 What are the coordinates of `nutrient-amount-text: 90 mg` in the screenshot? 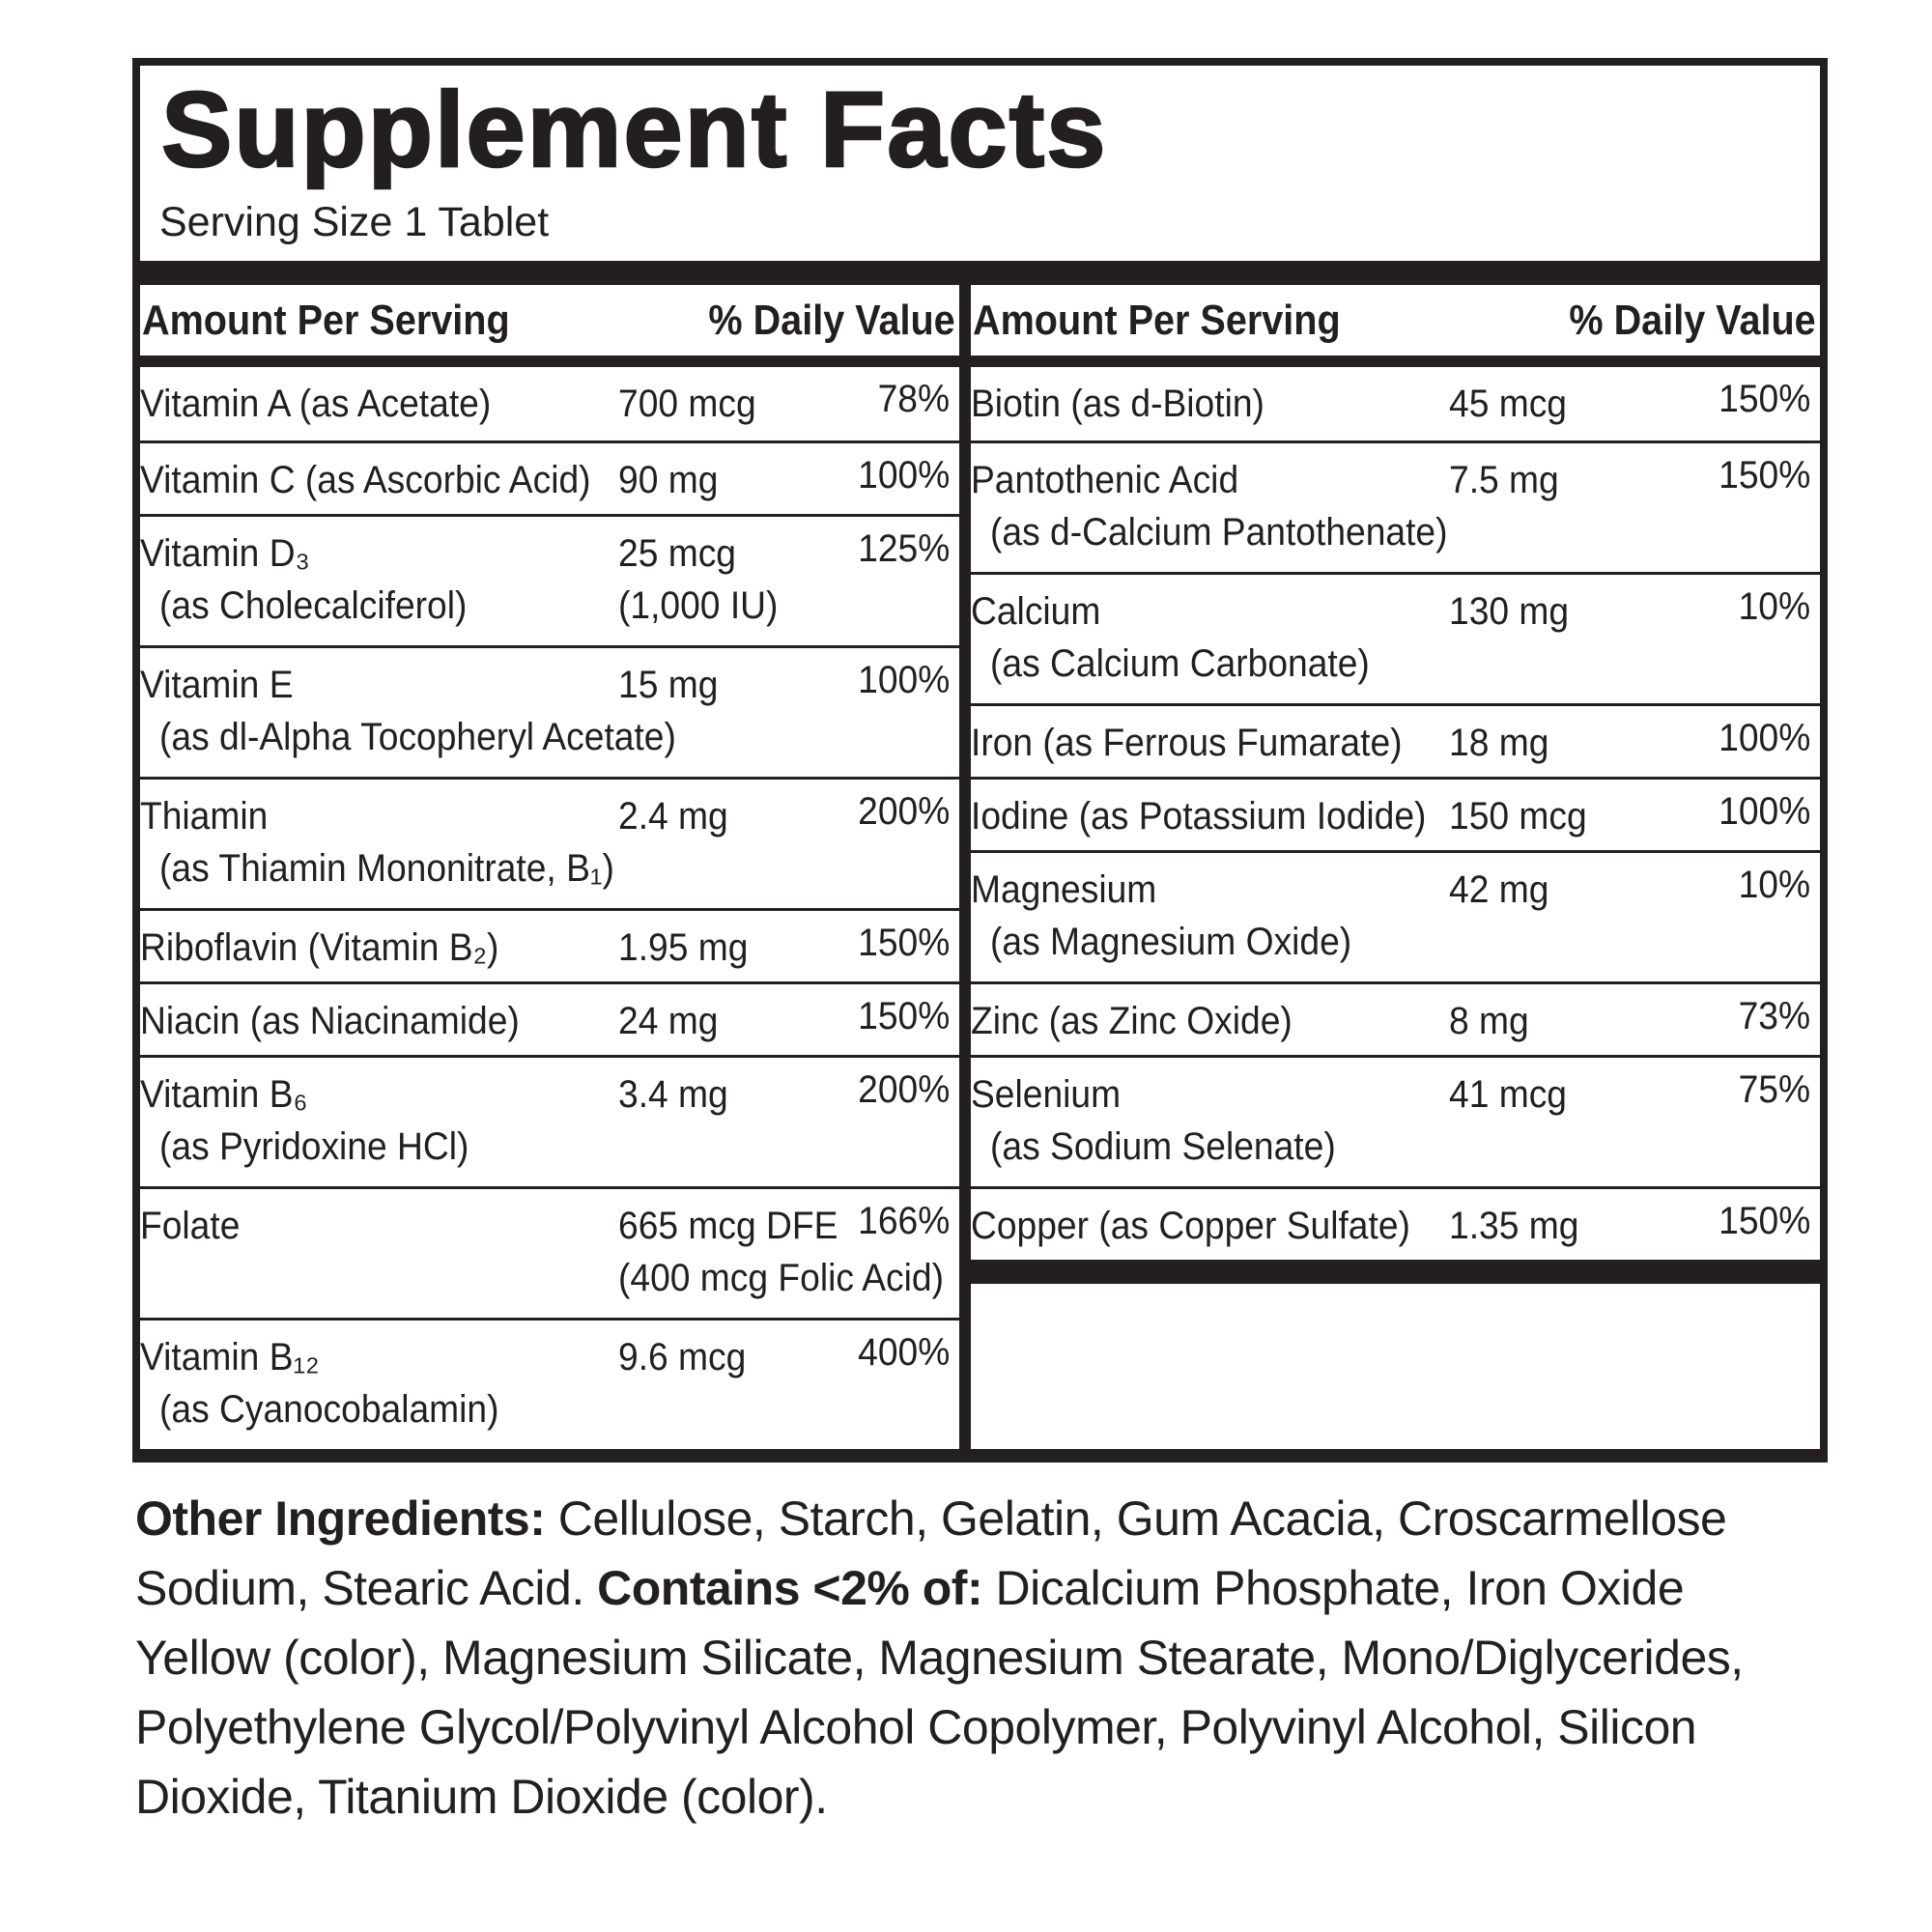 It's located at (668, 480).